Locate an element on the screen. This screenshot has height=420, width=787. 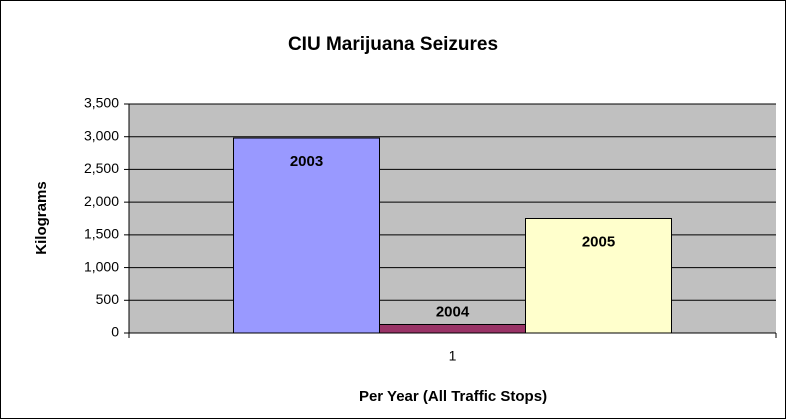
y-axis-title: Kilograms is located at coordinates (41, 217).